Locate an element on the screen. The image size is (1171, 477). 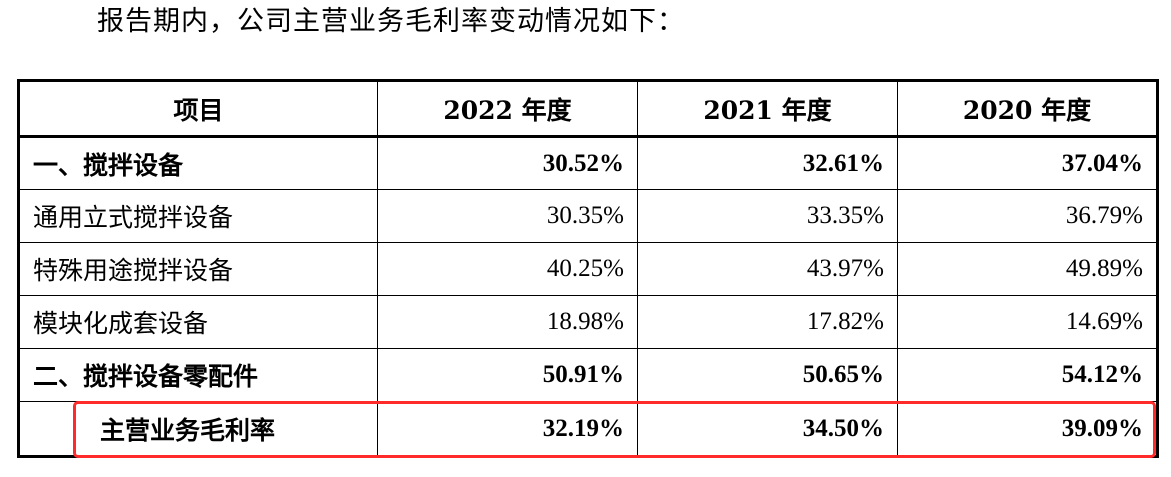
header-2021: 2021 年度 is located at coordinates (767, 109).